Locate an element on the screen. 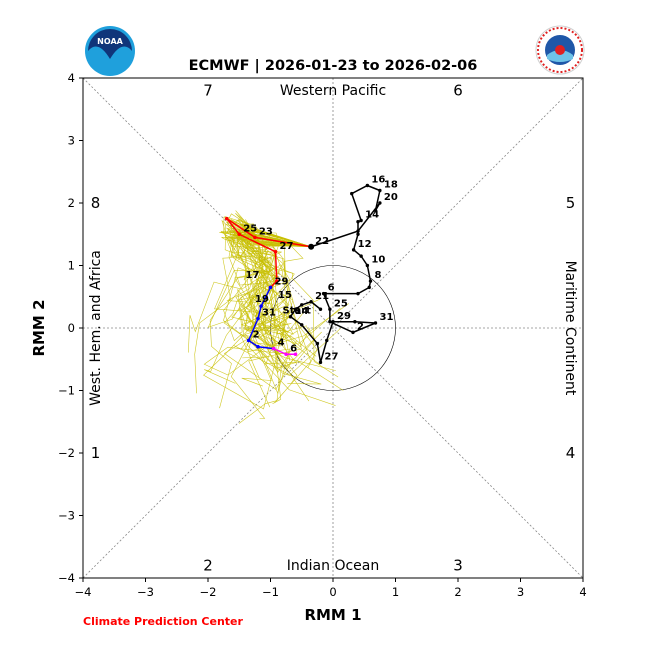  forecast-date-label: 4 is located at coordinates (281, 343).